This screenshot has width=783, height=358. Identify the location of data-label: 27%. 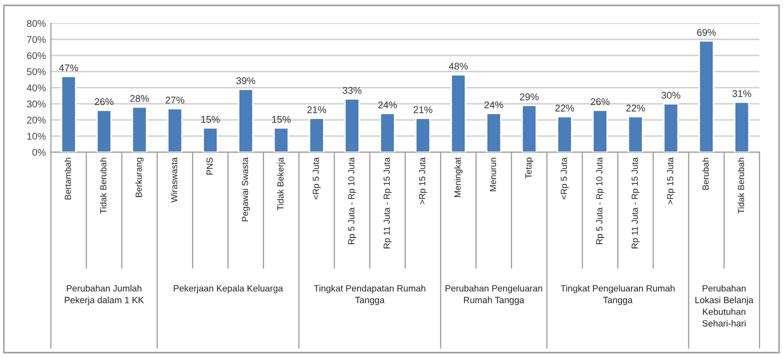
(175, 100).